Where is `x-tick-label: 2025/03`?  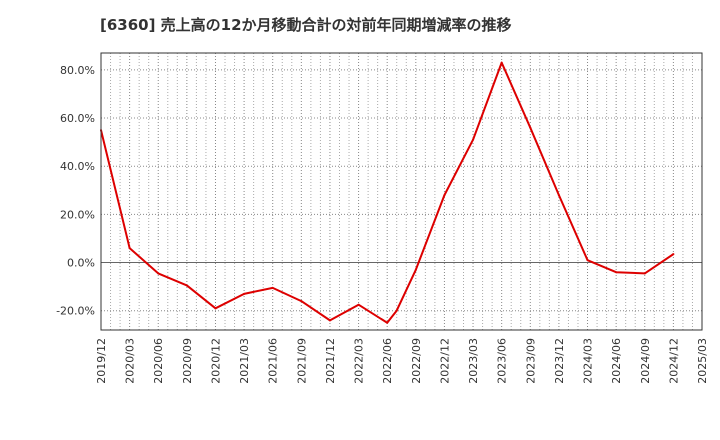
x-tick-label: 2025/03 is located at coordinates (702, 361).